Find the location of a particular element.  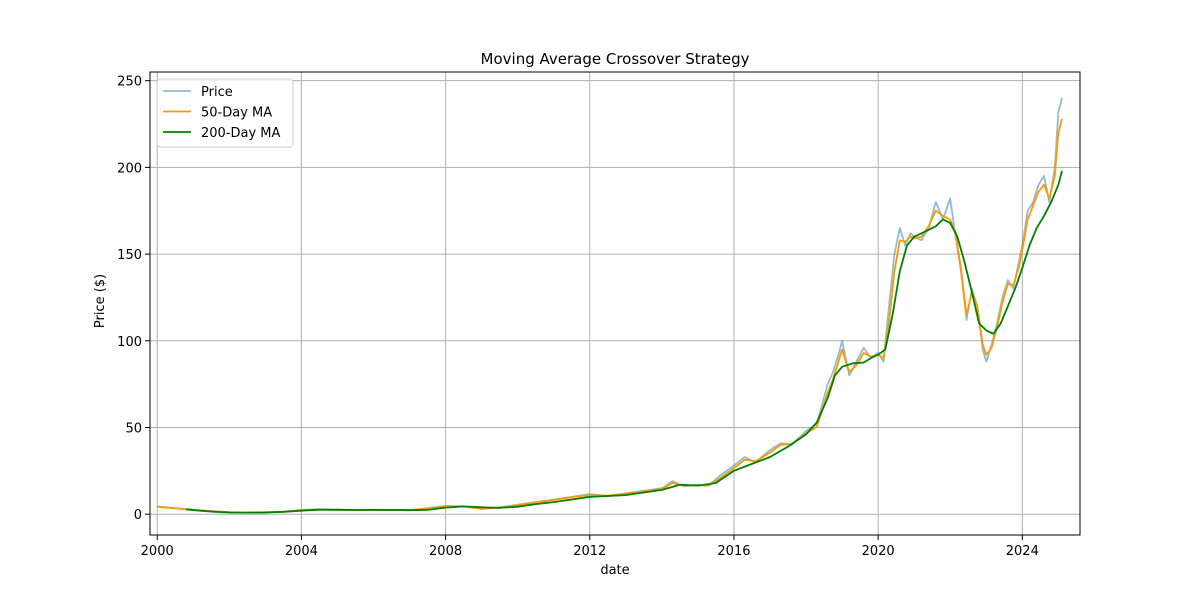

chart-title: Moving Average Crossover Strategy is located at coordinates (615, 59).